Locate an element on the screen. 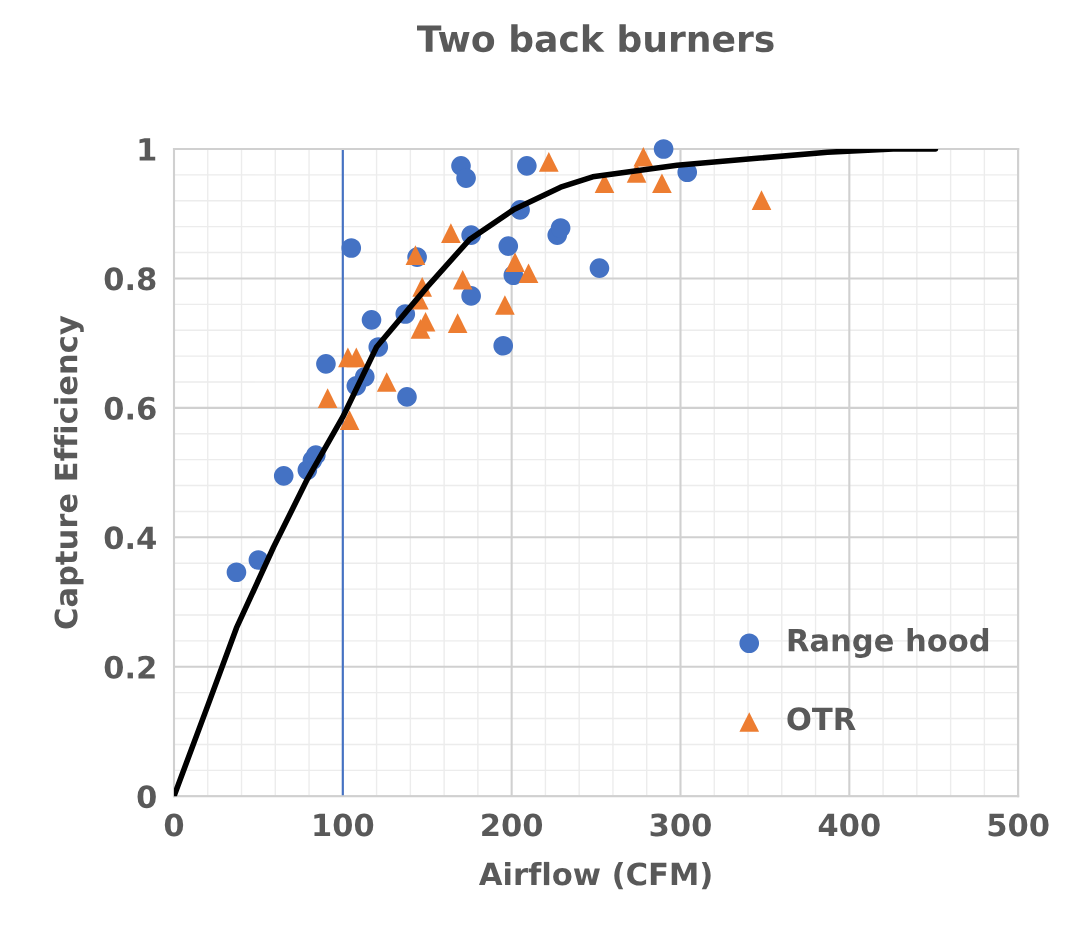 The image size is (1074, 949). x-tick-label: 100 is located at coordinates (344, 825).